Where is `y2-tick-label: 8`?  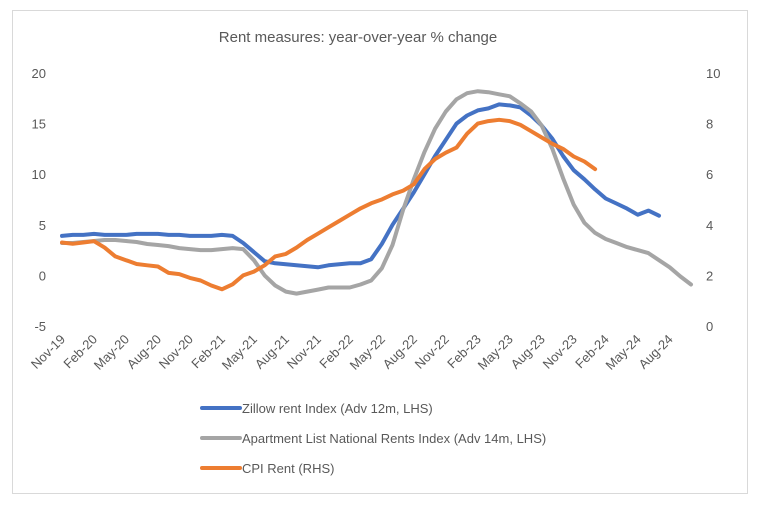
y2-tick-label: 8 is located at coordinates (709, 124).